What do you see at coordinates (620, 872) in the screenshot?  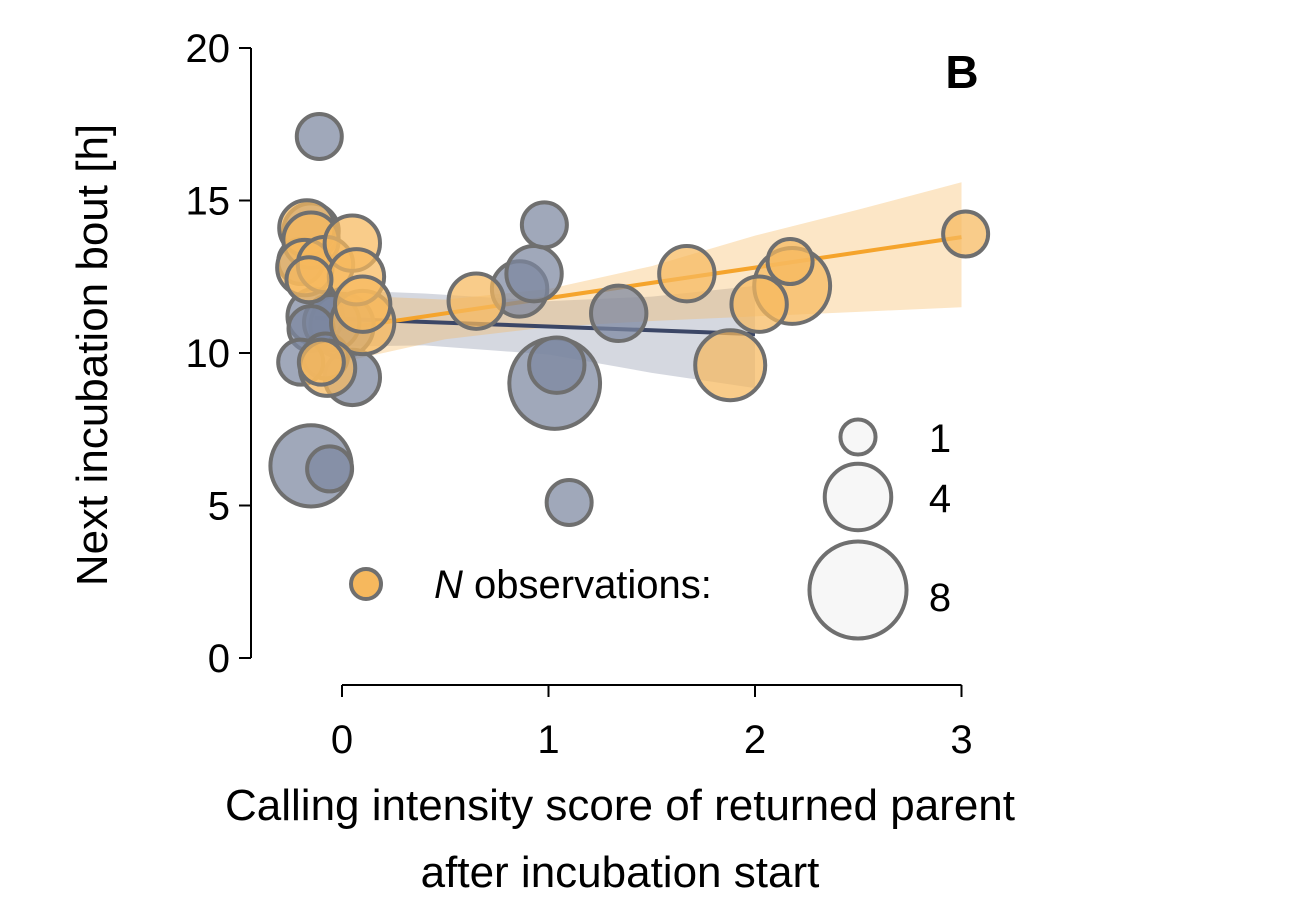 I see `x-axis-title-line-2: after incubation start` at bounding box center [620, 872].